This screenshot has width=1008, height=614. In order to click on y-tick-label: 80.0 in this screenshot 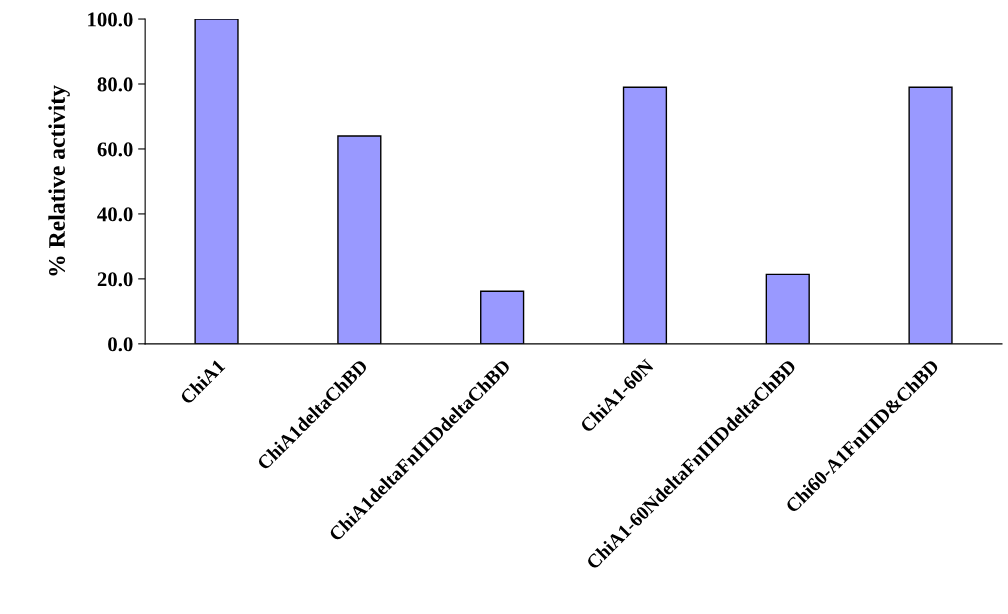, I will do `click(115, 84)`.